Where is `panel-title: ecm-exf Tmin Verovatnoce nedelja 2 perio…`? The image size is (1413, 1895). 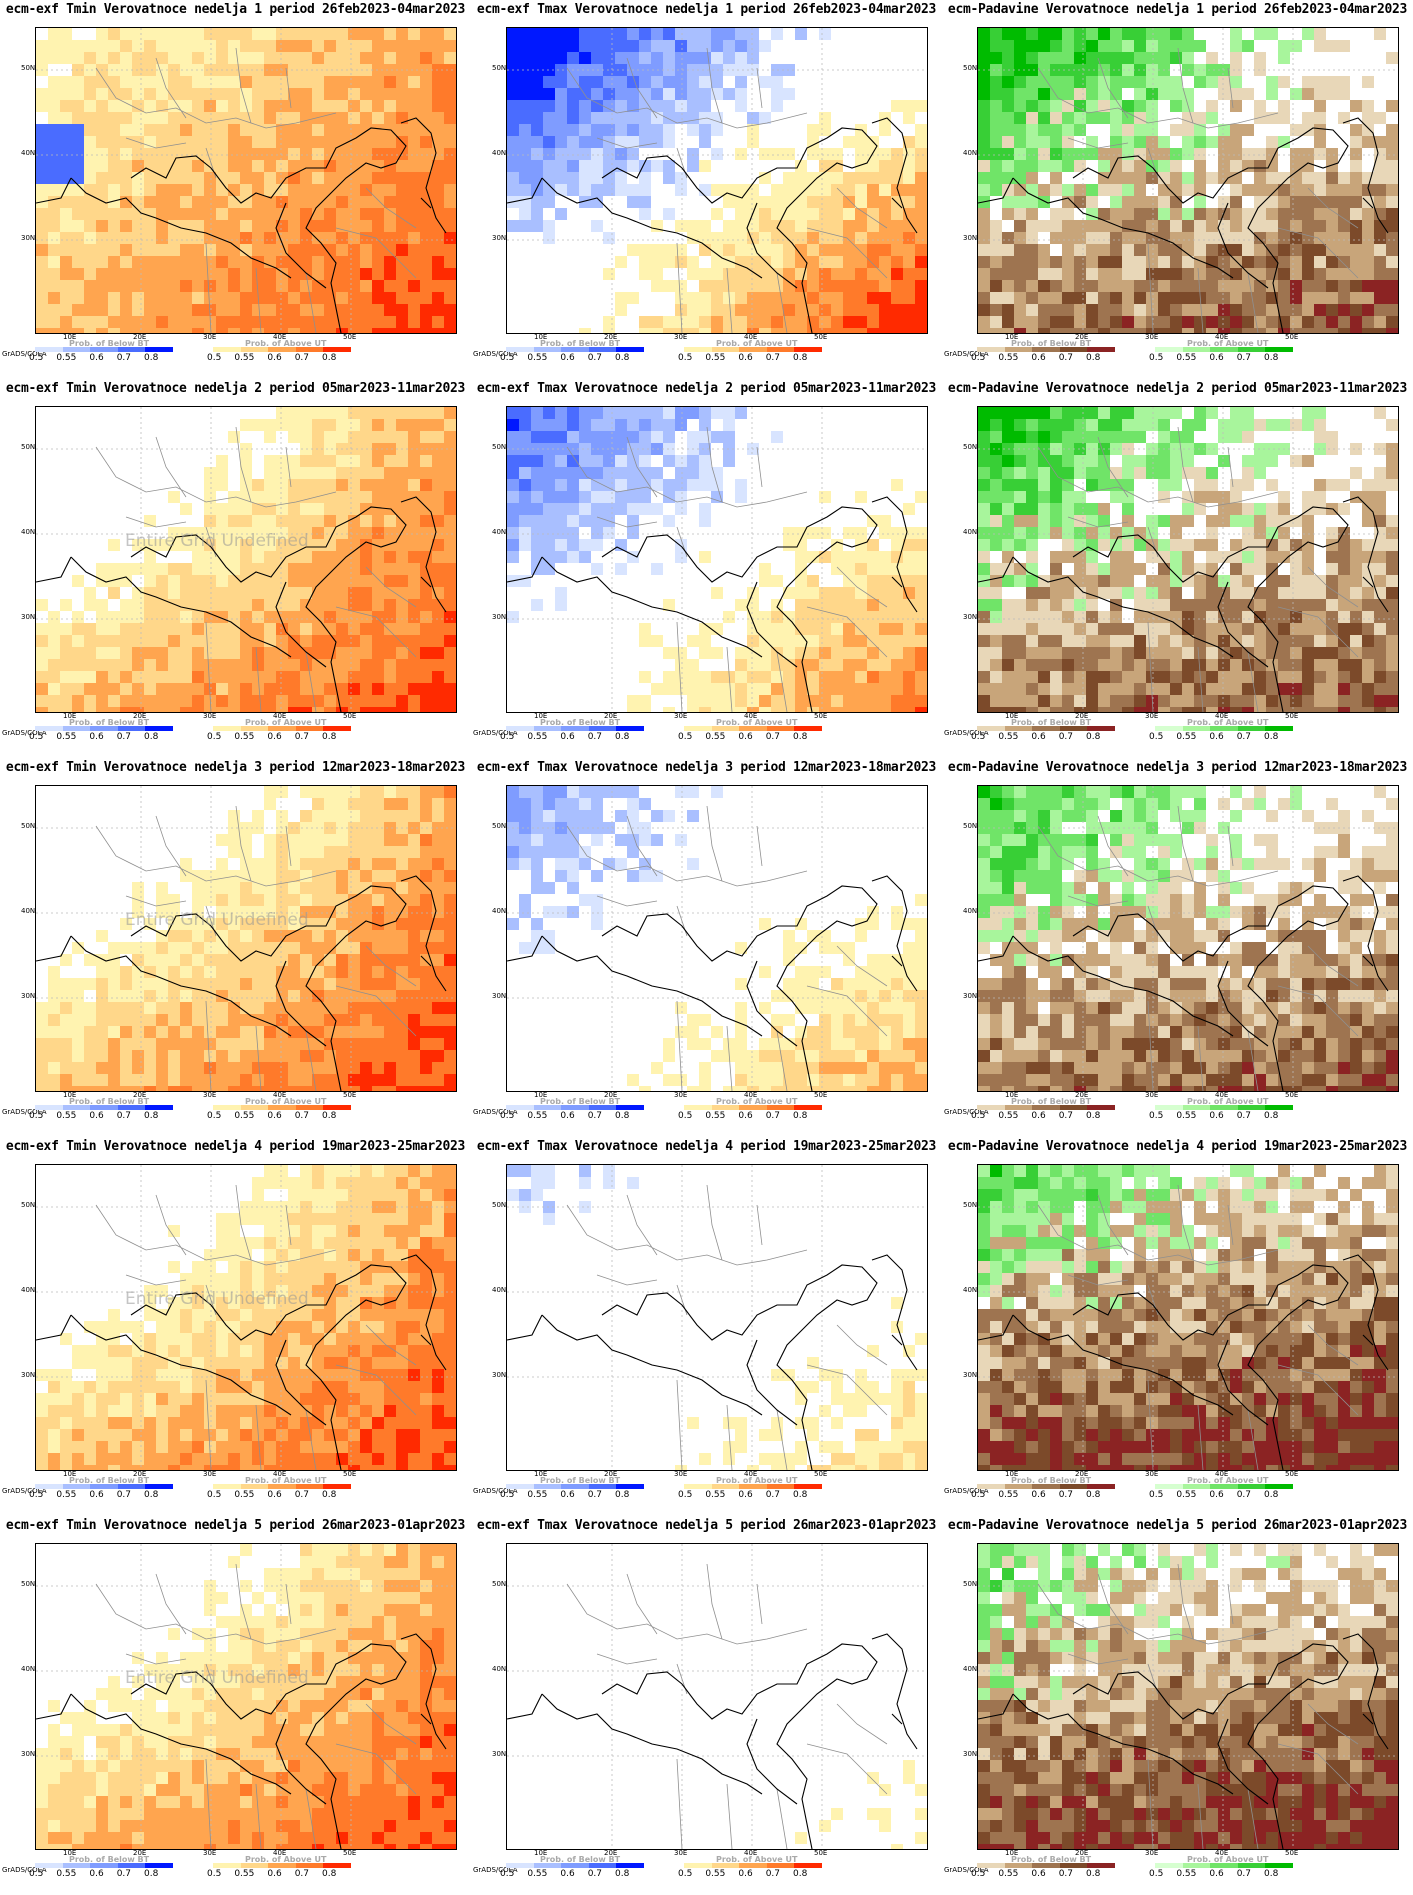 panel-title: ecm-exf Tmin Verovatnoce nedelja 2 perio… is located at coordinates (235, 388).